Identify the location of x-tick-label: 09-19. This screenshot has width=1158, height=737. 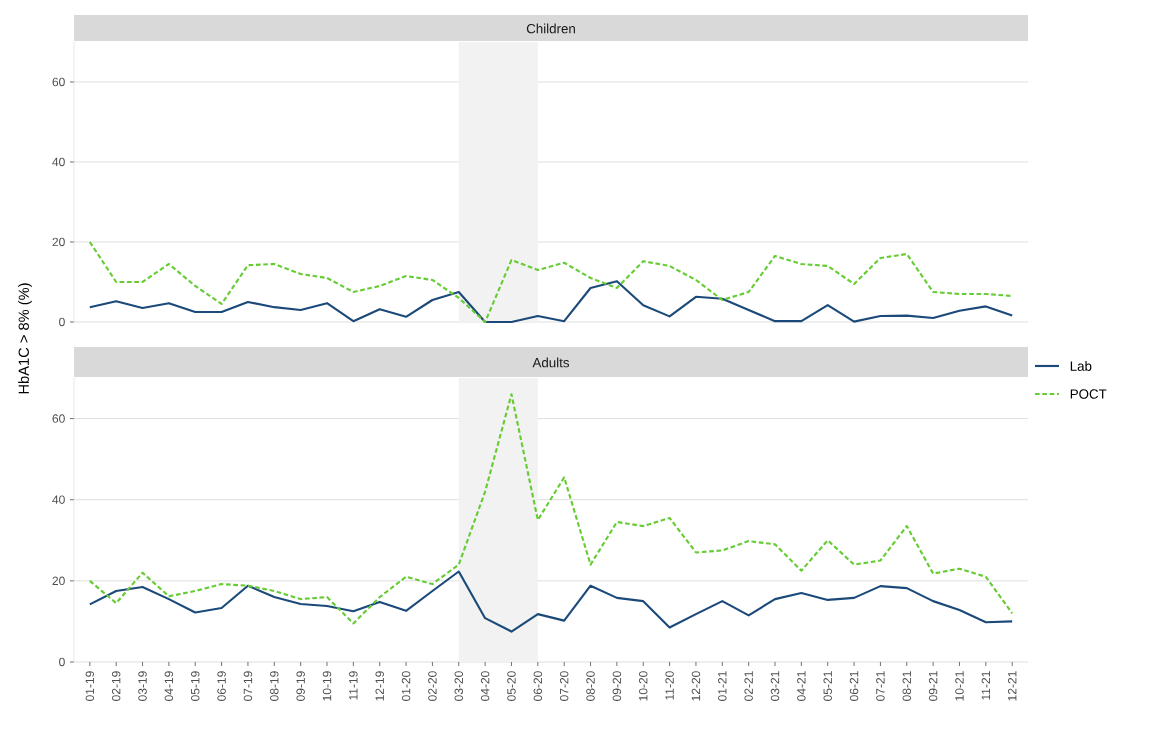
(300, 686).